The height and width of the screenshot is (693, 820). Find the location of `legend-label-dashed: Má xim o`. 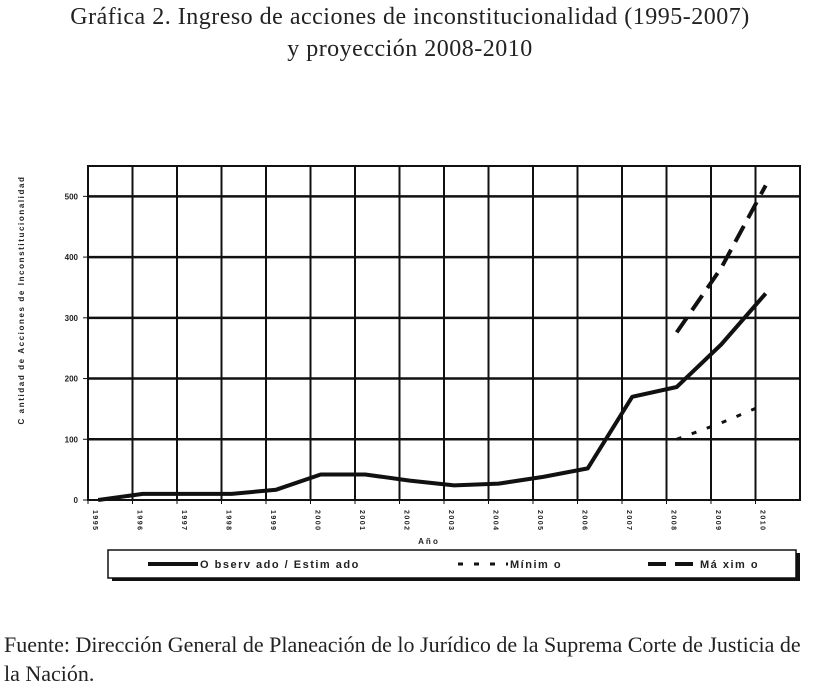

legend-label-dashed: Má xim o is located at coordinates (729, 565).